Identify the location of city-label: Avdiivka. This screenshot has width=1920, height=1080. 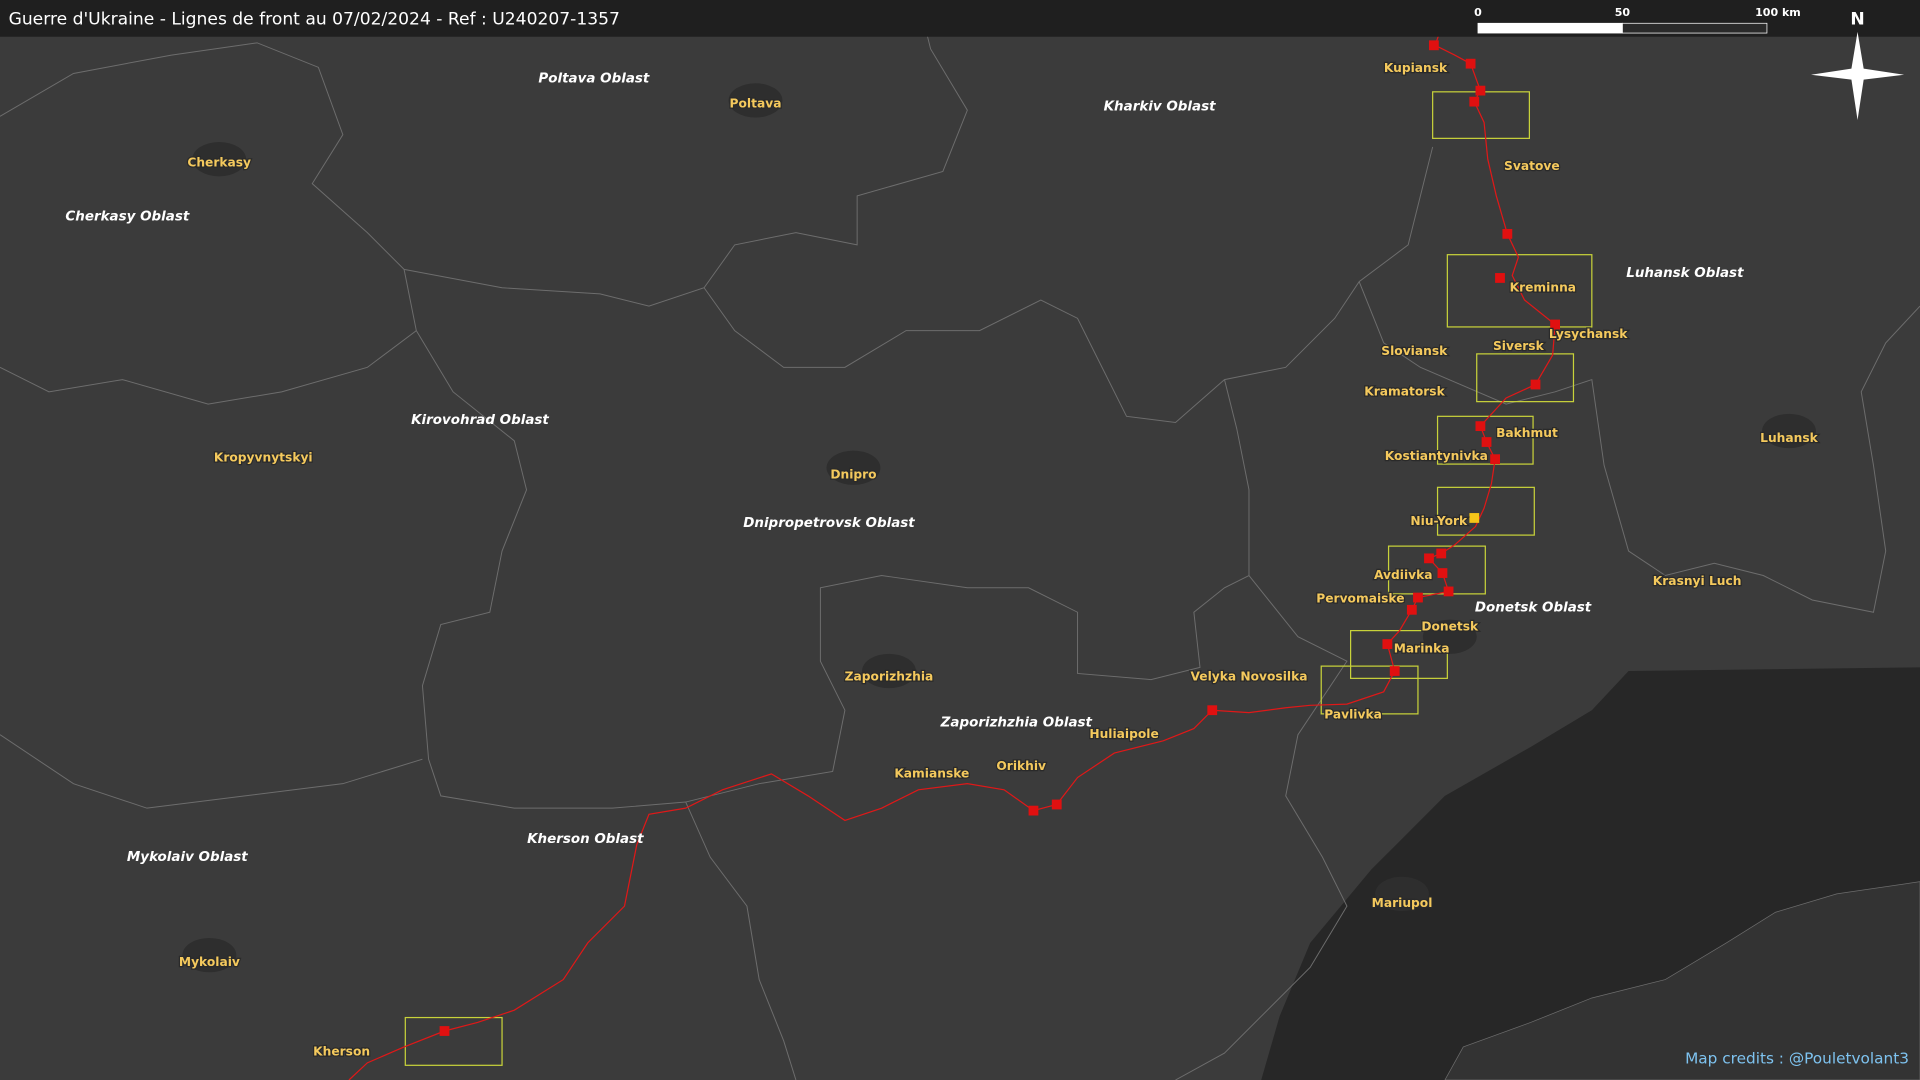
(1403, 575).